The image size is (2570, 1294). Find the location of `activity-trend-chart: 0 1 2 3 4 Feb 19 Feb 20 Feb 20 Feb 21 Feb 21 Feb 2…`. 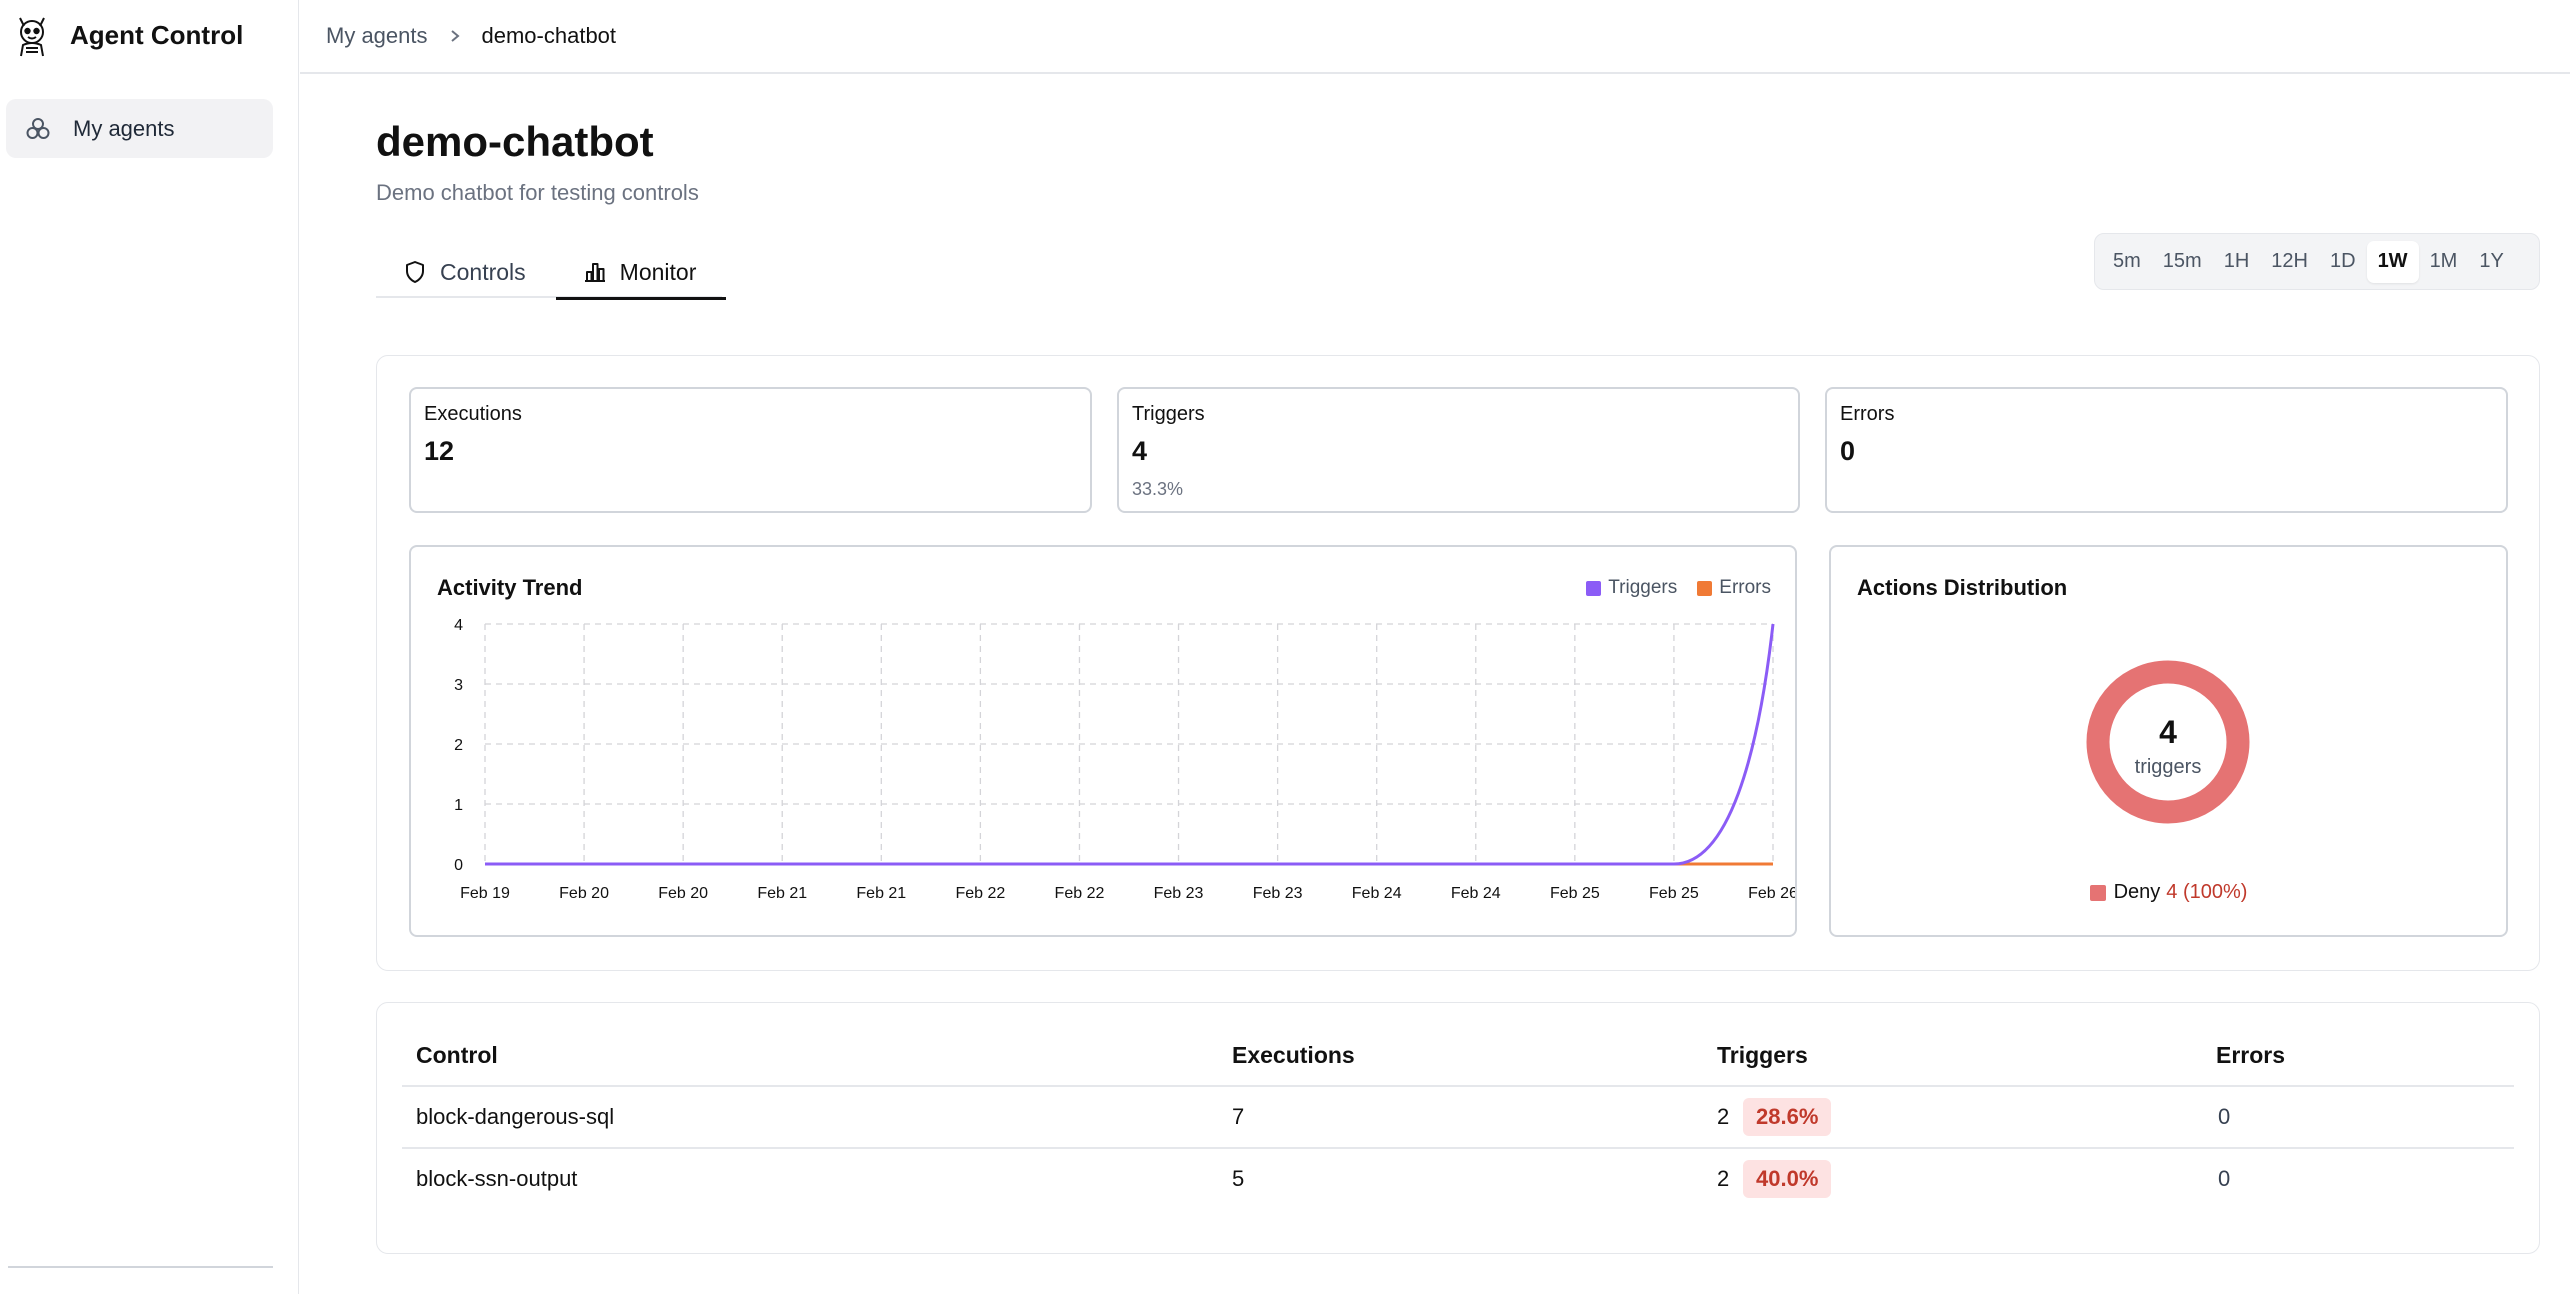

activity-trend-chart: 0 1 2 3 4 Feb 19 Feb 20 Feb 20 Feb 21 Feb 21 Feb 2… is located at coordinates (1124, 759).